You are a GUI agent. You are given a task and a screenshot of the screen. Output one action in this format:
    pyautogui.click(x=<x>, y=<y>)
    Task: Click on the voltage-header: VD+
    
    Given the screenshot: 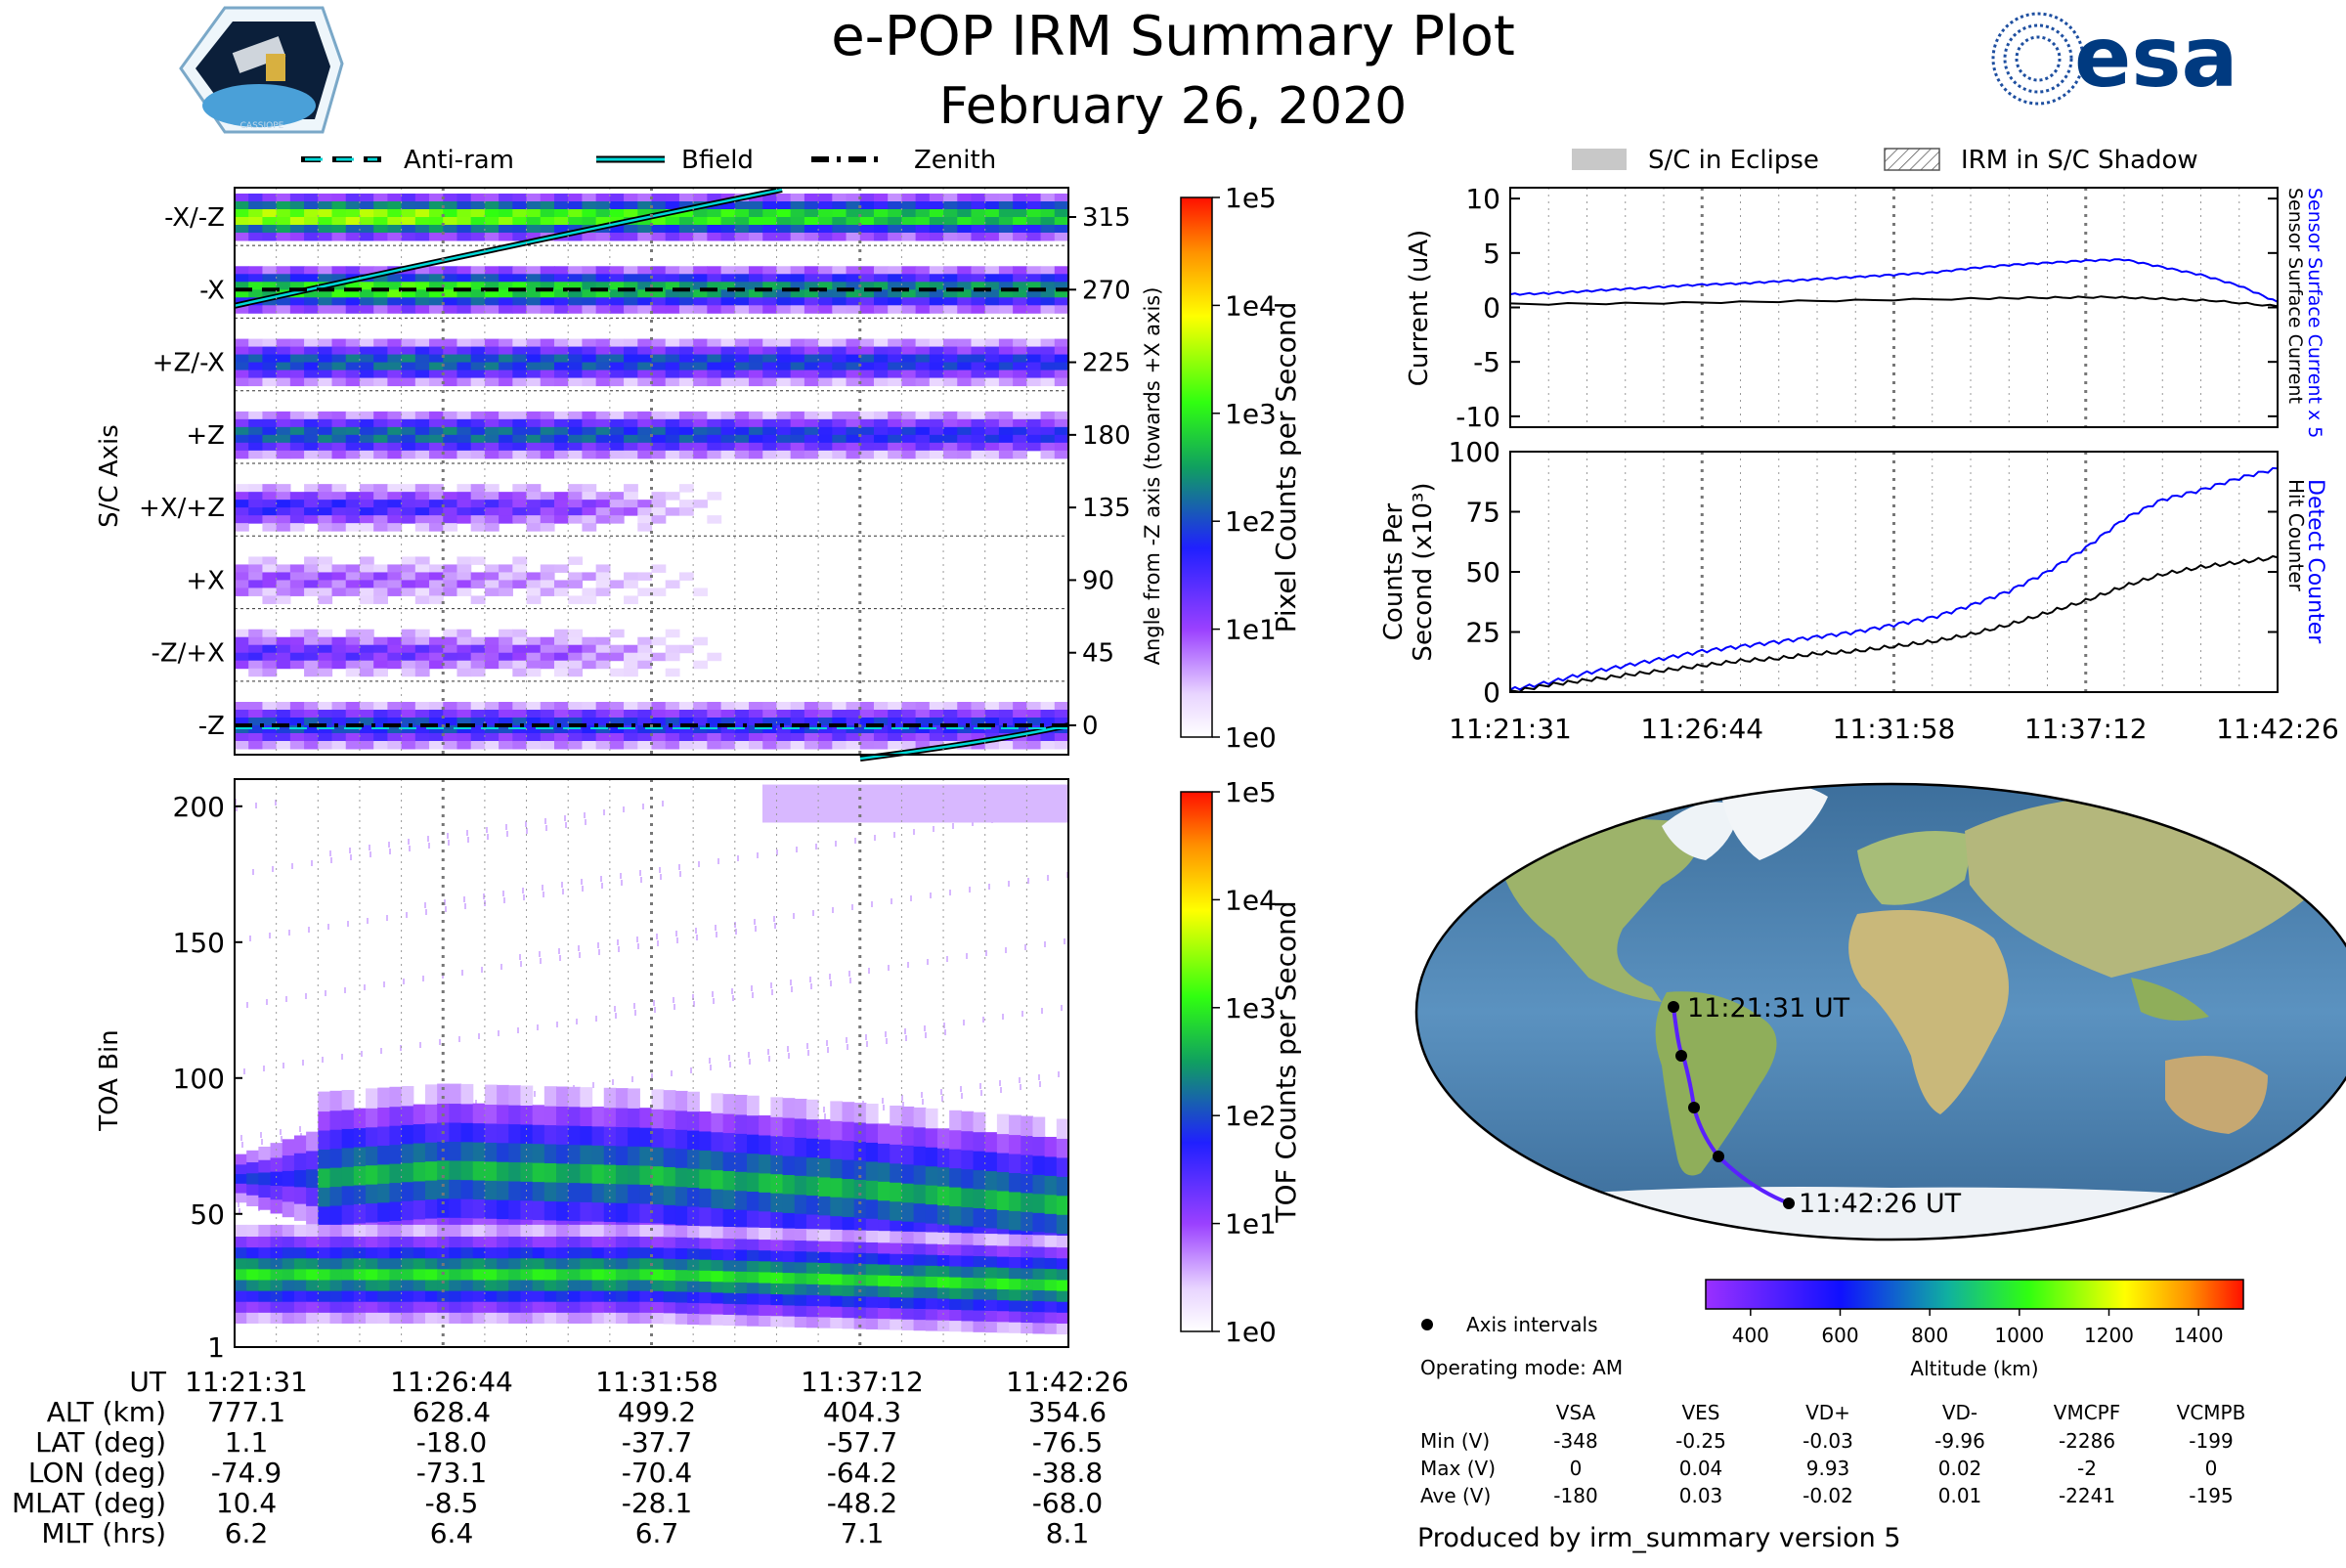 What is the action you would take?
    pyautogui.click(x=1828, y=1412)
    